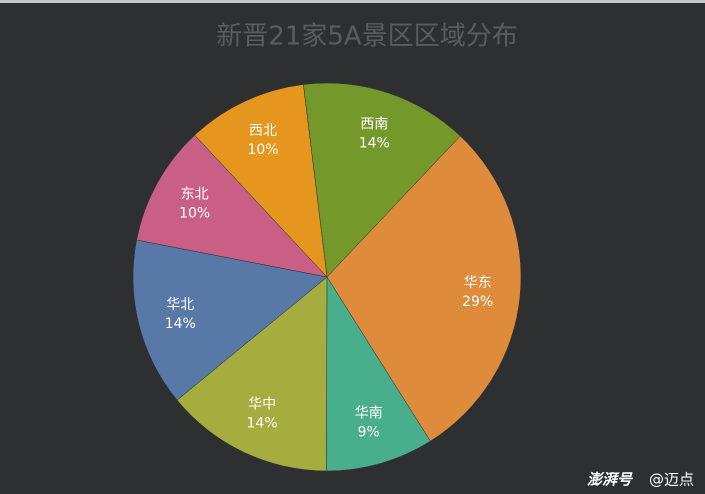 The width and height of the screenshot is (705, 494). What do you see at coordinates (369, 432) in the screenshot?
I see `slice-value-label: 9%` at bounding box center [369, 432].